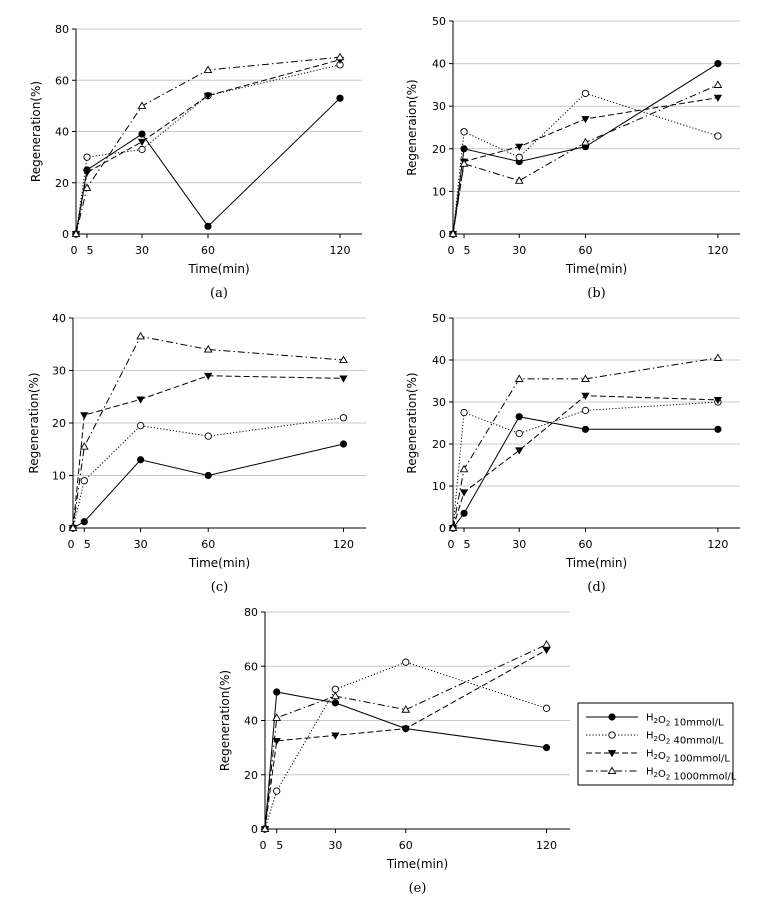 Image resolution: width=766 pixels, height=908 pixels. What do you see at coordinates (439, 318) in the screenshot?
I see `y-tick-label: 50` at bounding box center [439, 318].